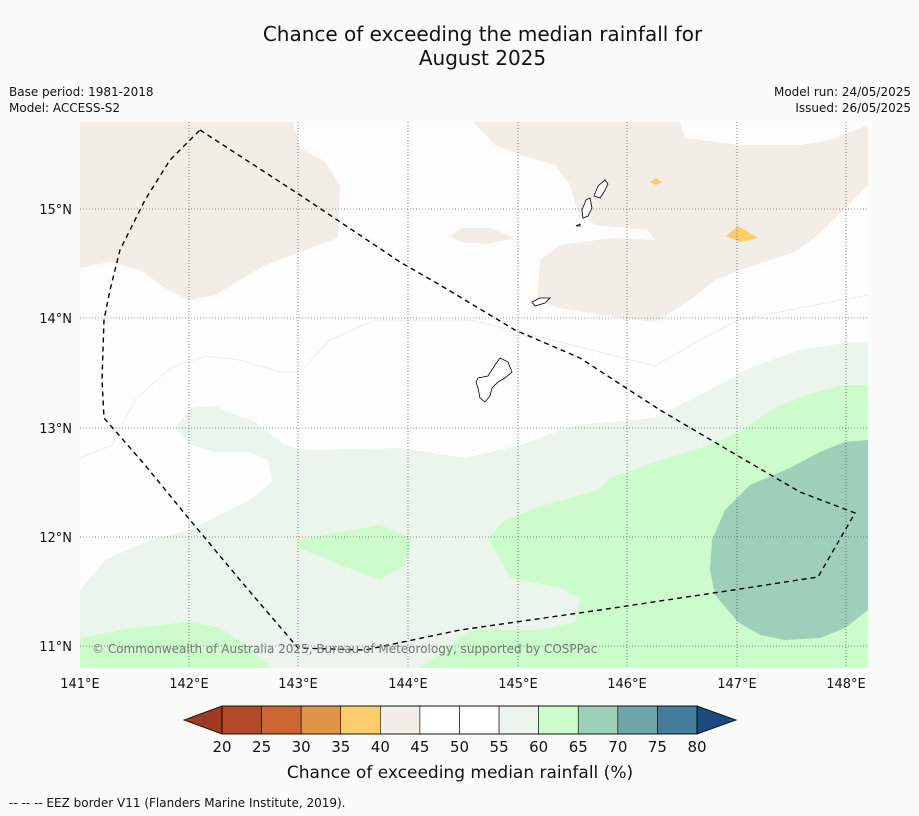 This screenshot has height=816, width=919. What do you see at coordinates (717, 720) in the screenshot?
I see `colorbar-over-arrow` at bounding box center [717, 720].